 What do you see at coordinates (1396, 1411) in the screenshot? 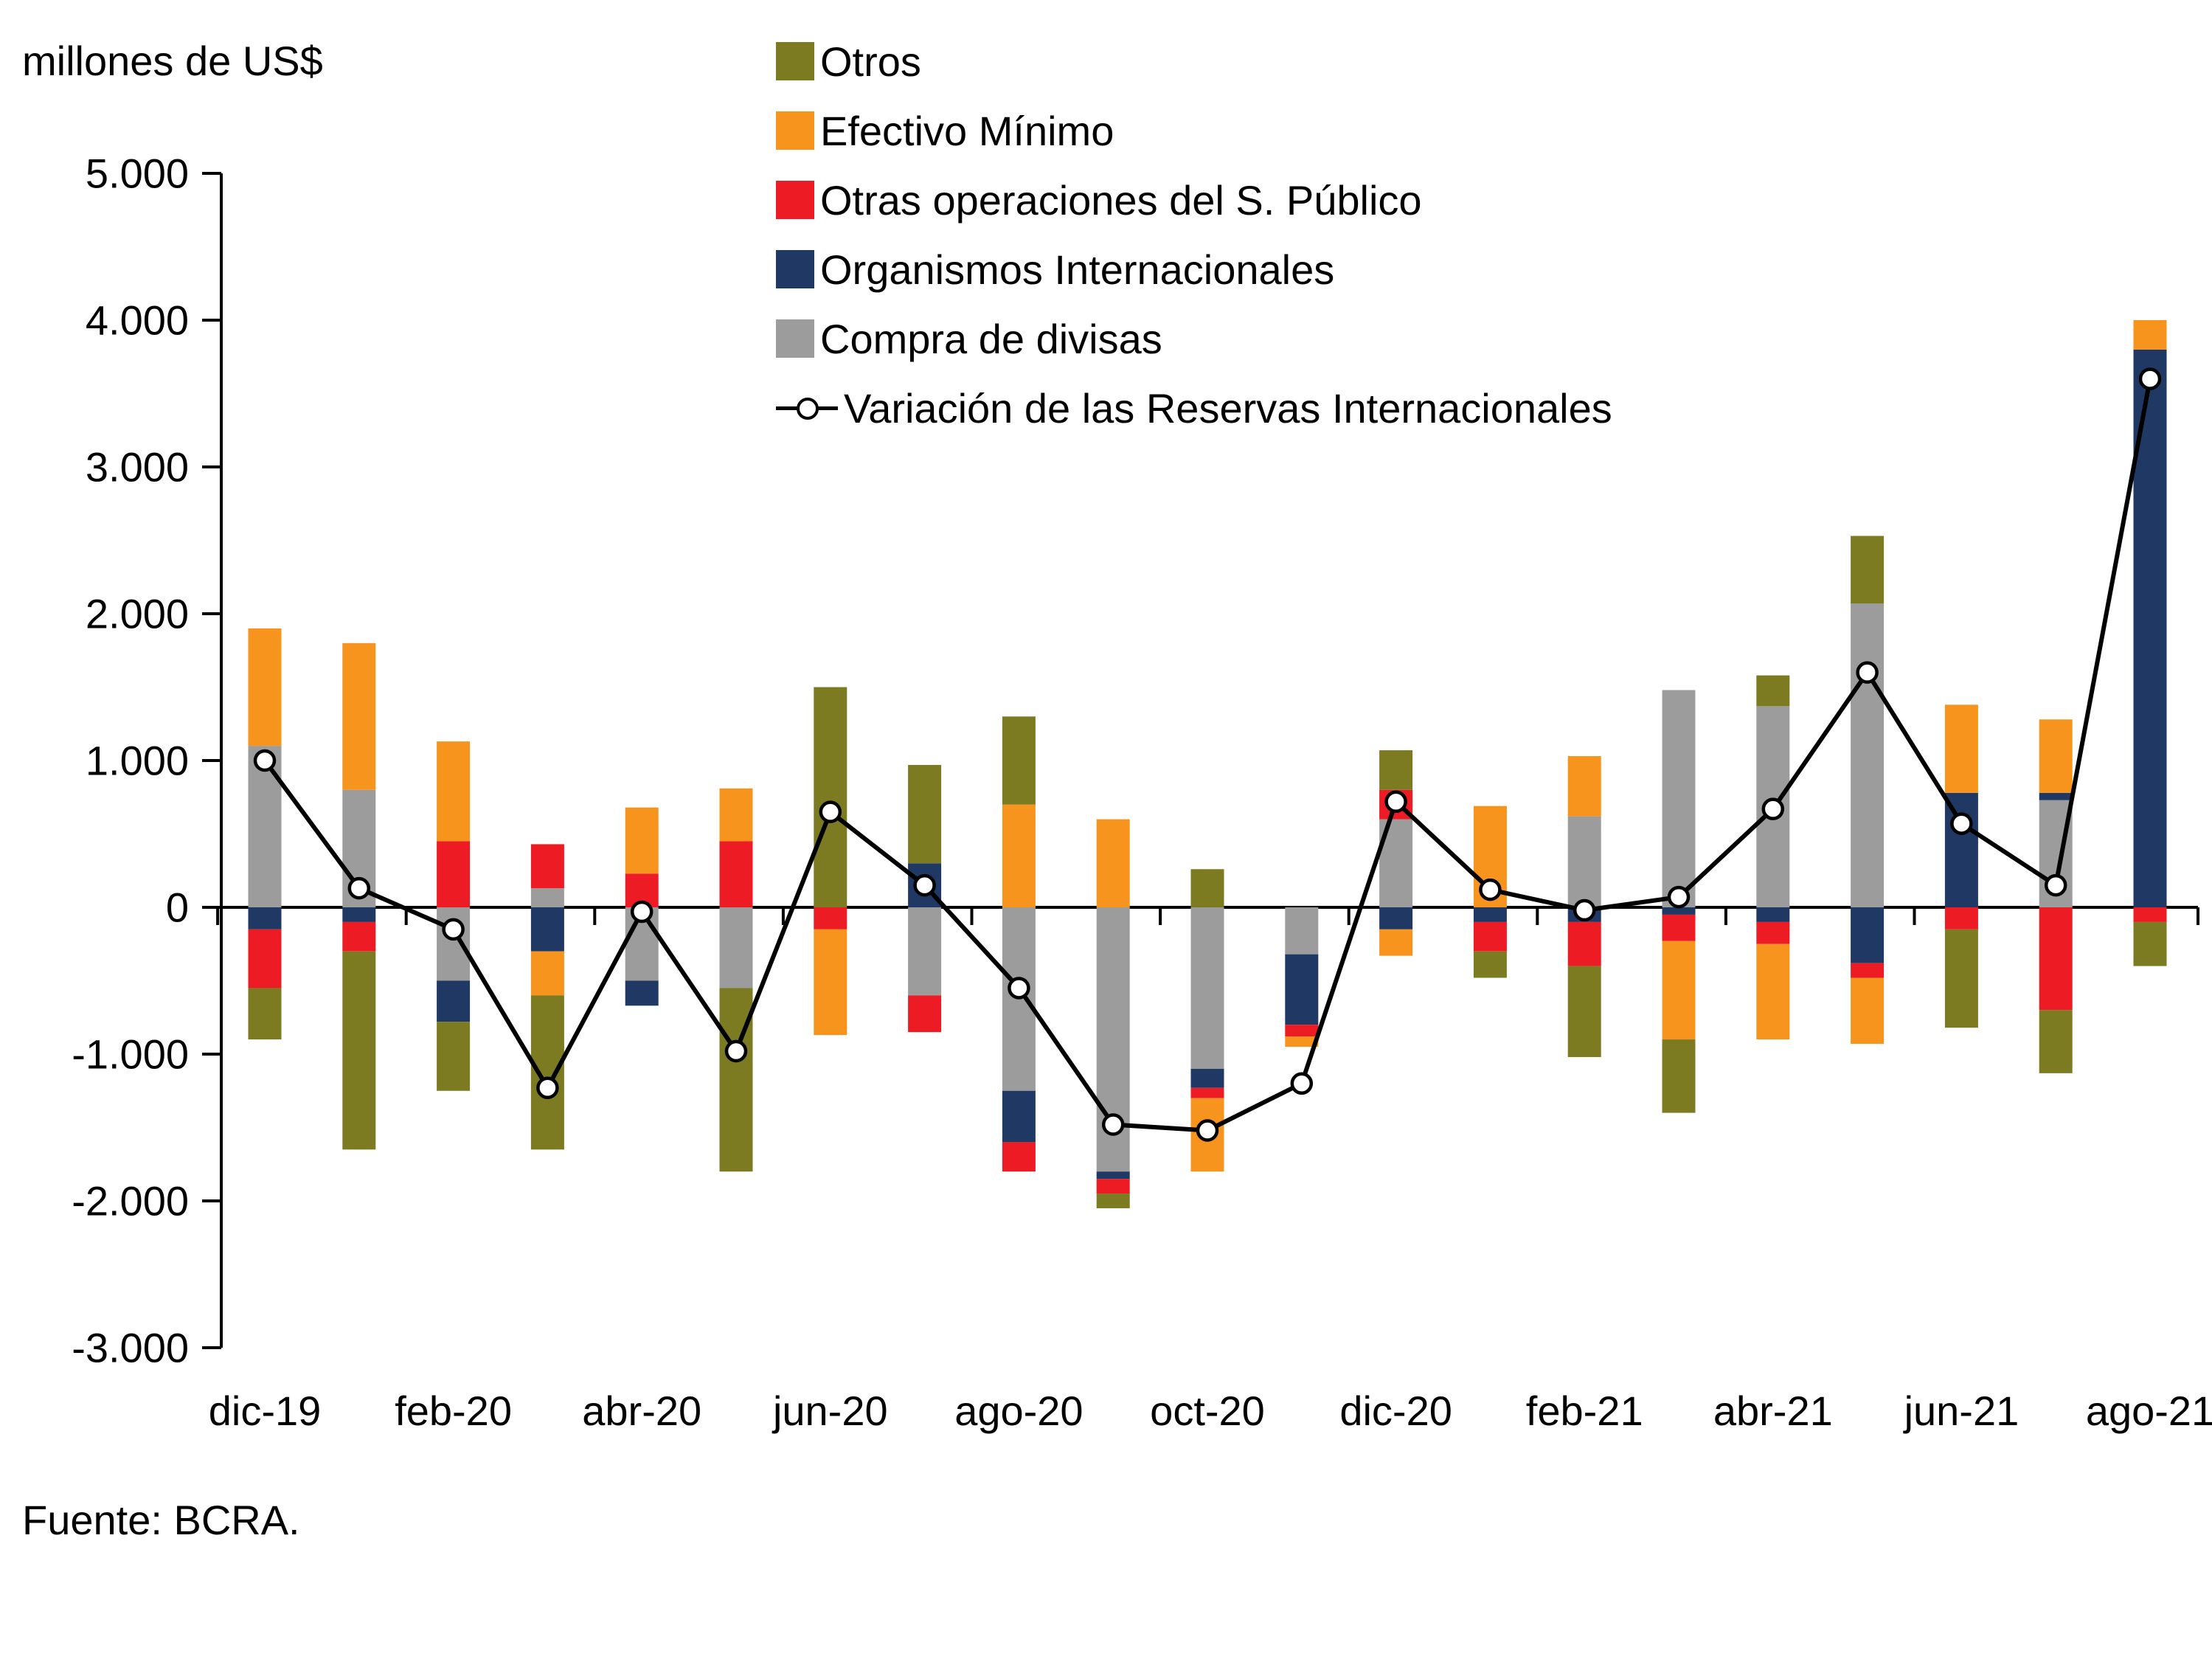
I see `x-tick-label: dic-20` at bounding box center [1396, 1411].